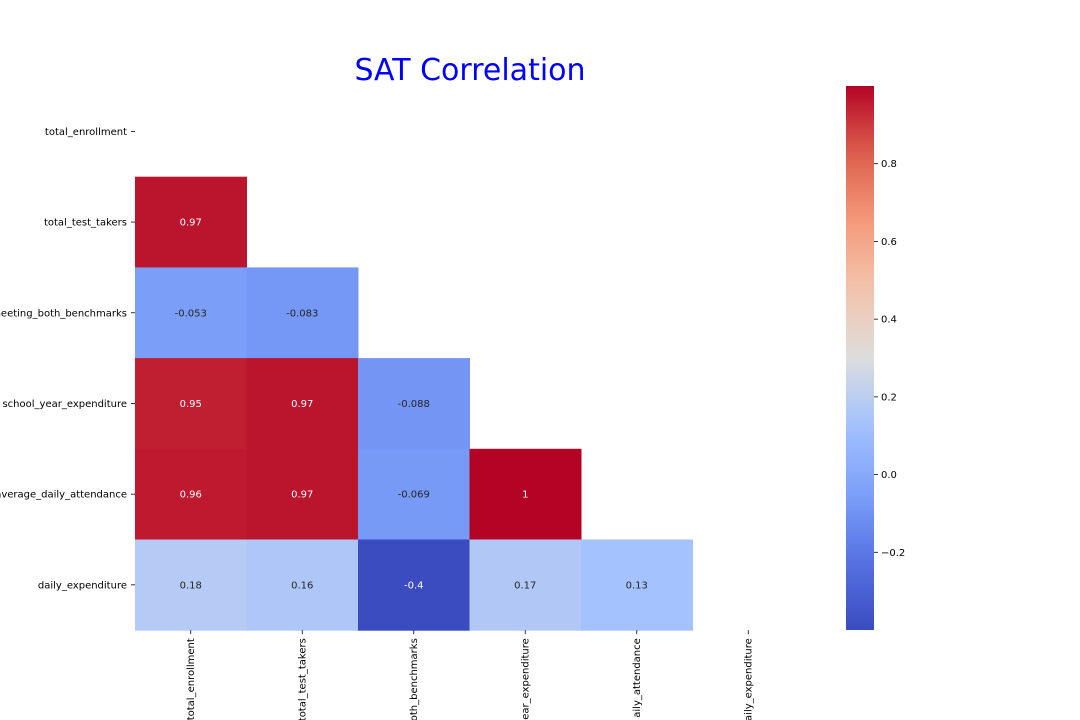  I want to click on colorbar-tick-label: 0.8, so click(889, 164).